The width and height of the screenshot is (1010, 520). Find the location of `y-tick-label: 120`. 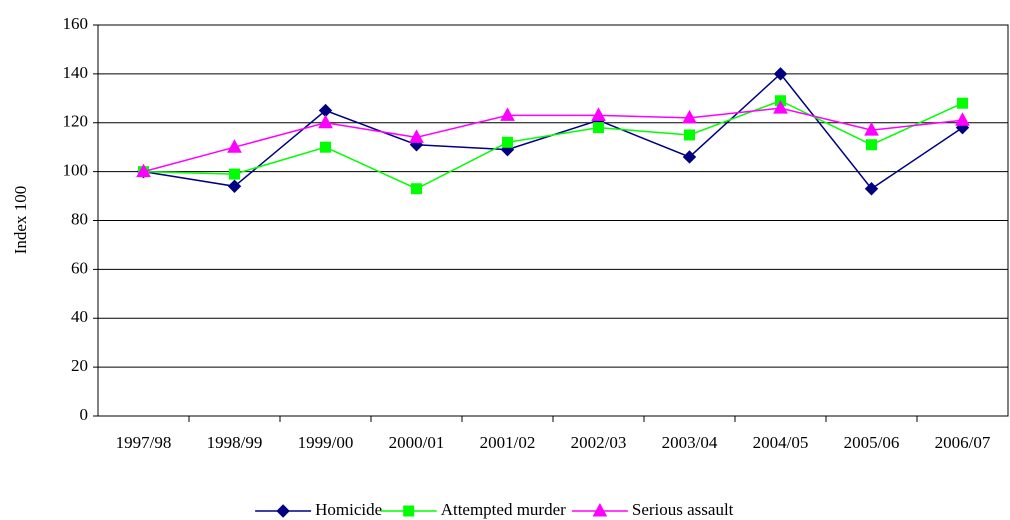

y-tick-label: 120 is located at coordinates (76, 121).